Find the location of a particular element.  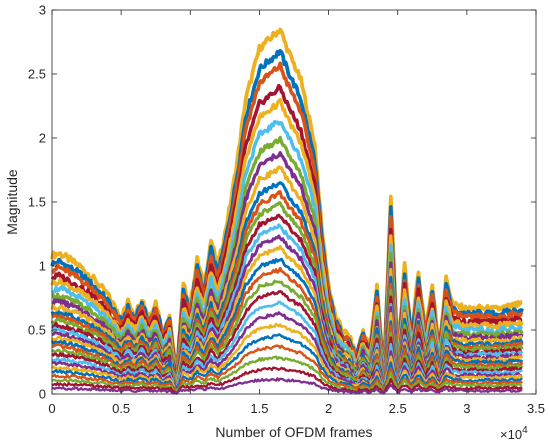

x-axis-exponent-base: ×10 is located at coordinates (511, 434).